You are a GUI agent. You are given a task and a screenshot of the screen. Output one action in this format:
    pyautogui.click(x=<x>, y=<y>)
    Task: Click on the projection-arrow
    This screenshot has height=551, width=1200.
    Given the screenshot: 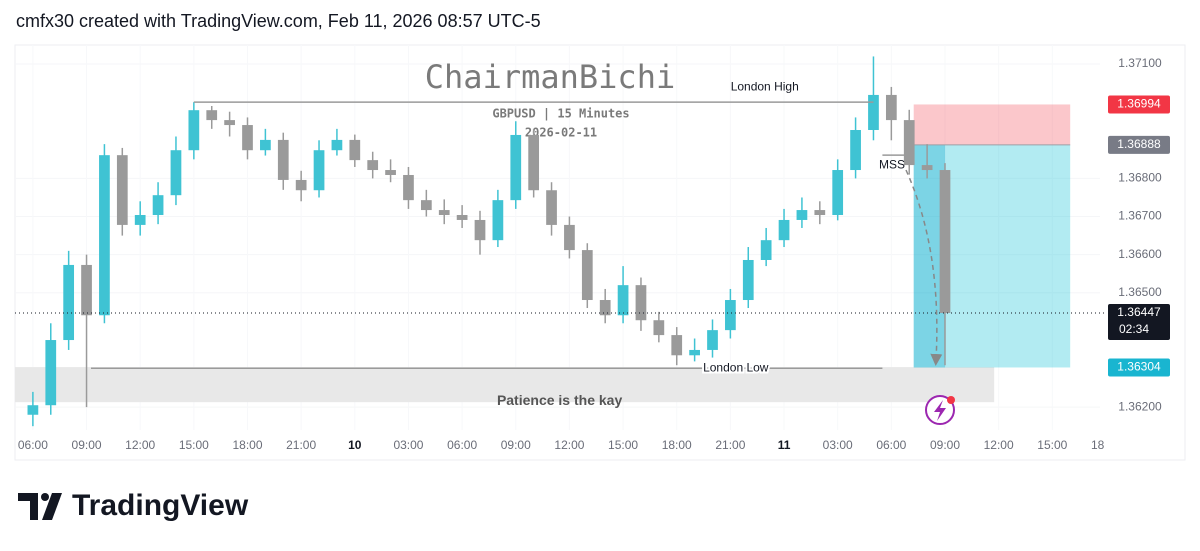 What is the action you would take?
    pyautogui.click(x=924, y=267)
    